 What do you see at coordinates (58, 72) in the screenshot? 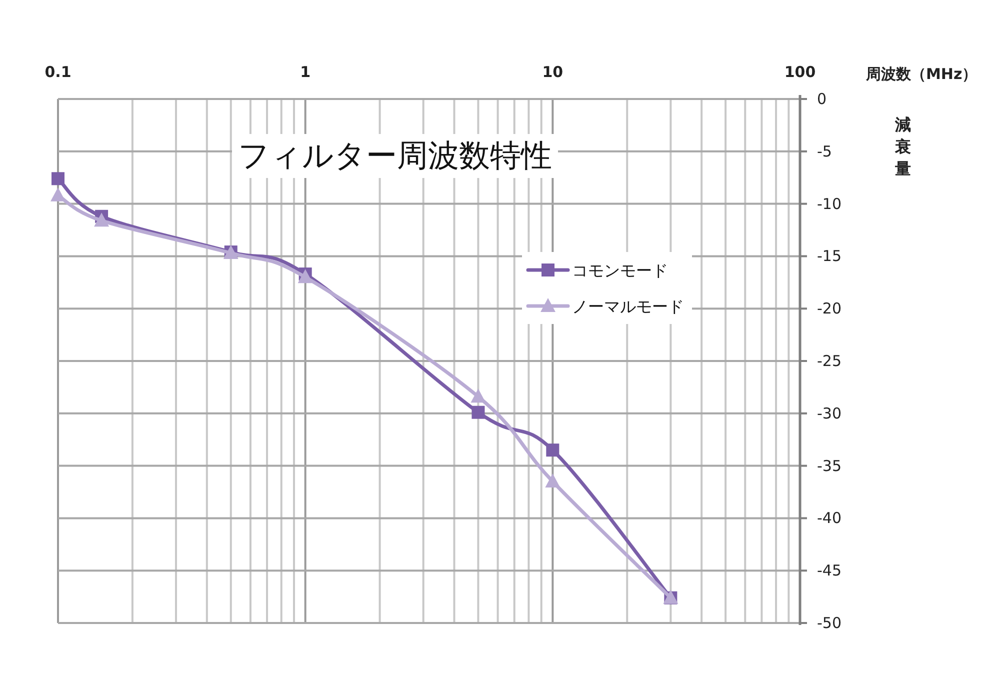
I see `x-tick-label: 0.1` at bounding box center [58, 72].